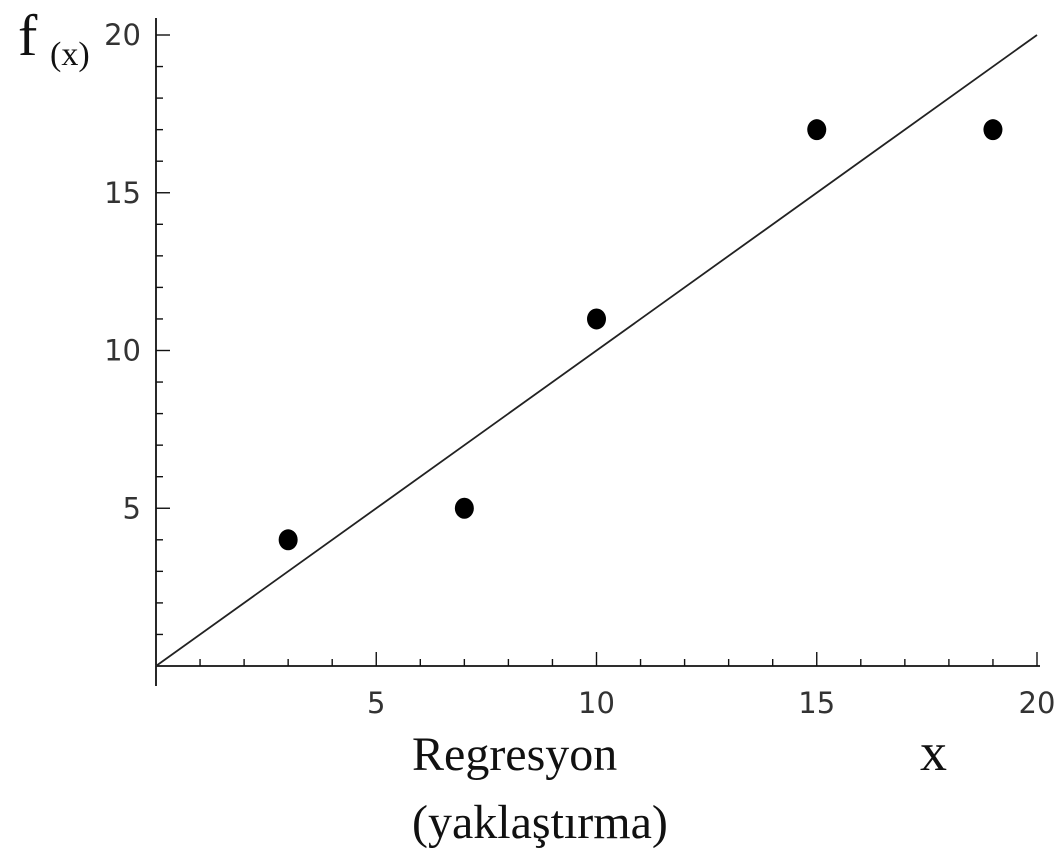 The height and width of the screenshot is (857, 1063). Describe the element at coordinates (514, 754) in the screenshot. I see `chart-caption-line-1: Regresyon` at that location.